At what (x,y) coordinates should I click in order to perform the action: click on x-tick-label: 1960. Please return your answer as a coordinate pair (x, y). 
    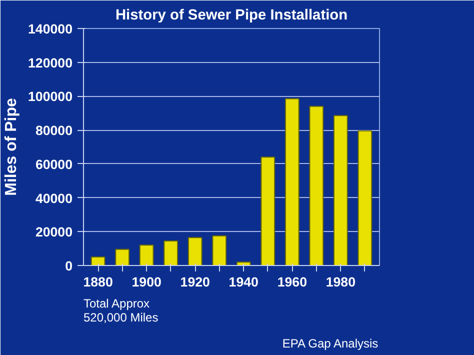
    Looking at the image, I should click on (292, 282).